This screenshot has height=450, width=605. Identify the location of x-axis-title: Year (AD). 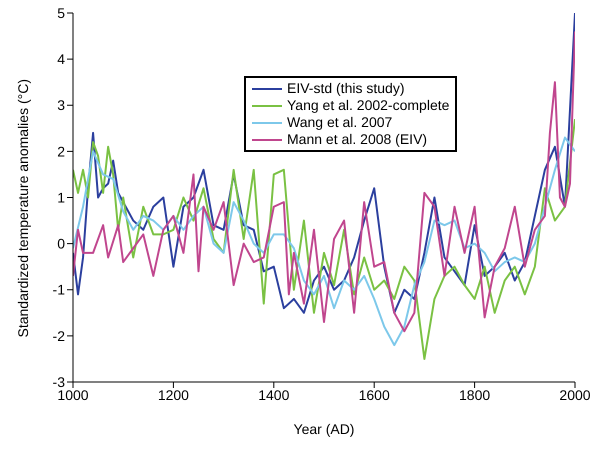
(324, 429).